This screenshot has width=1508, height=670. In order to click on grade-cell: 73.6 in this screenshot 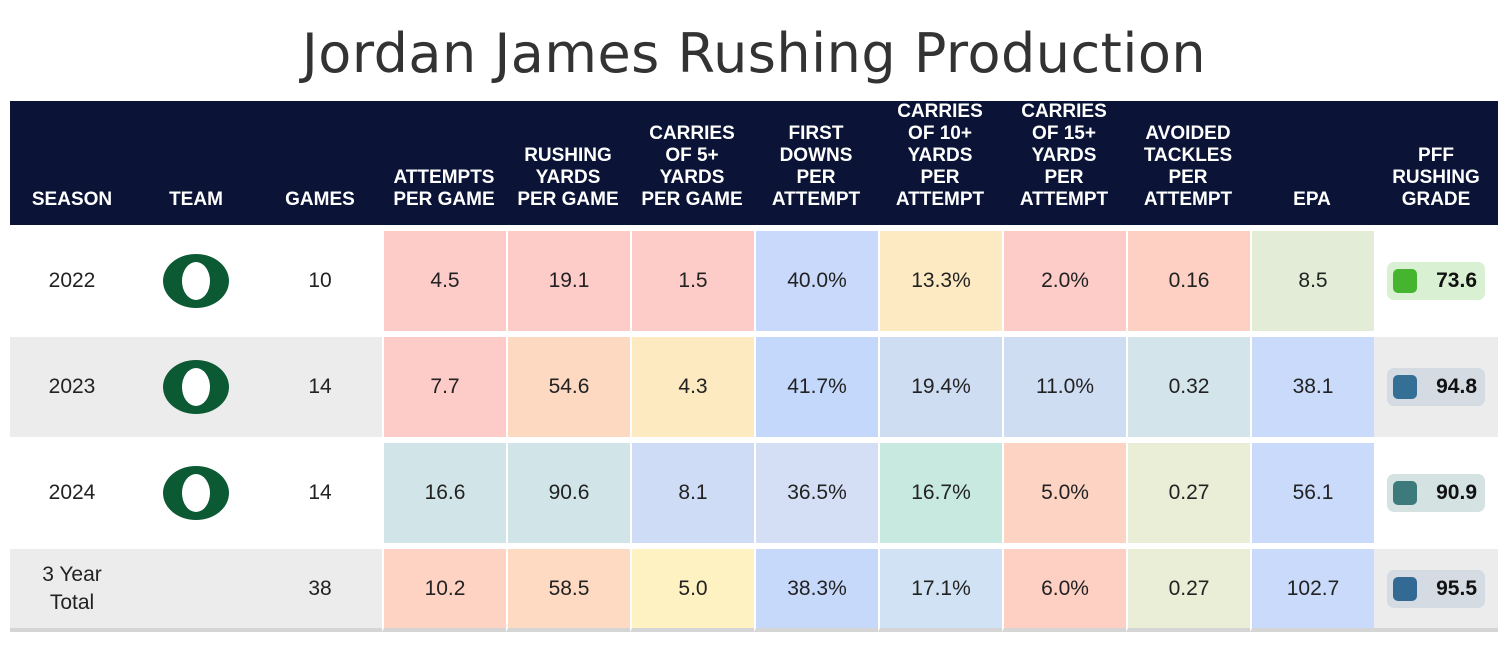, I will do `click(1436, 284)`.